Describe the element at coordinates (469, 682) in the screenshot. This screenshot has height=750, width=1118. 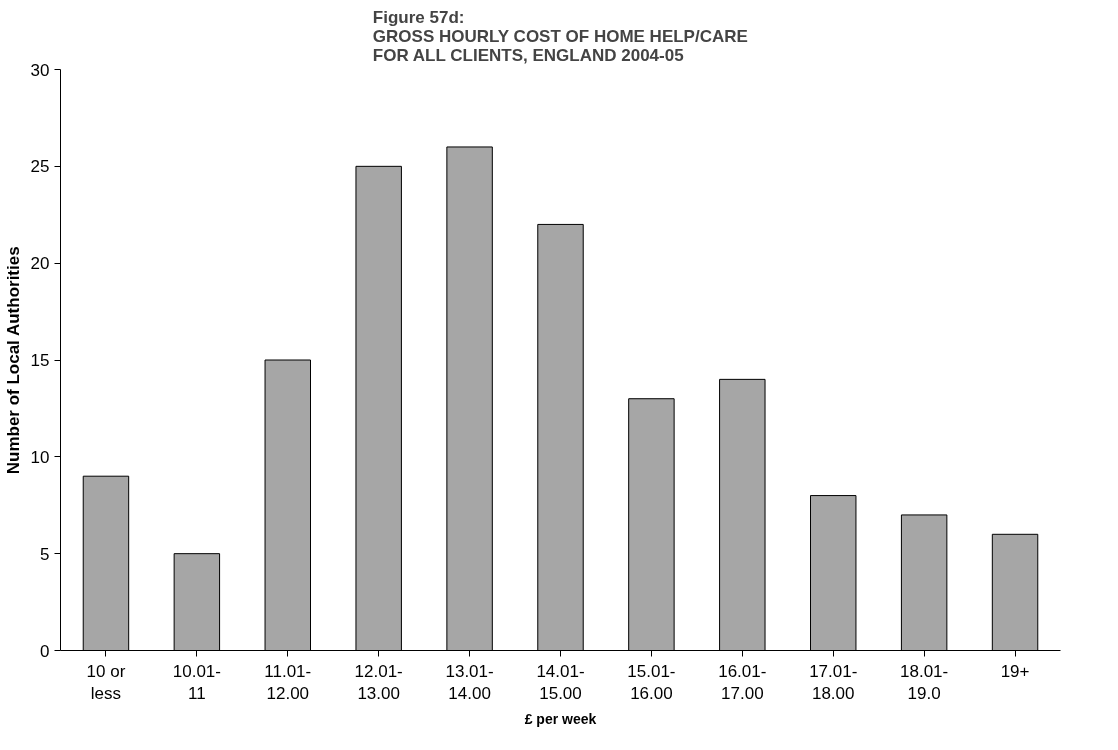
I see `x-tick-label: 13.01- 14.00` at that location.